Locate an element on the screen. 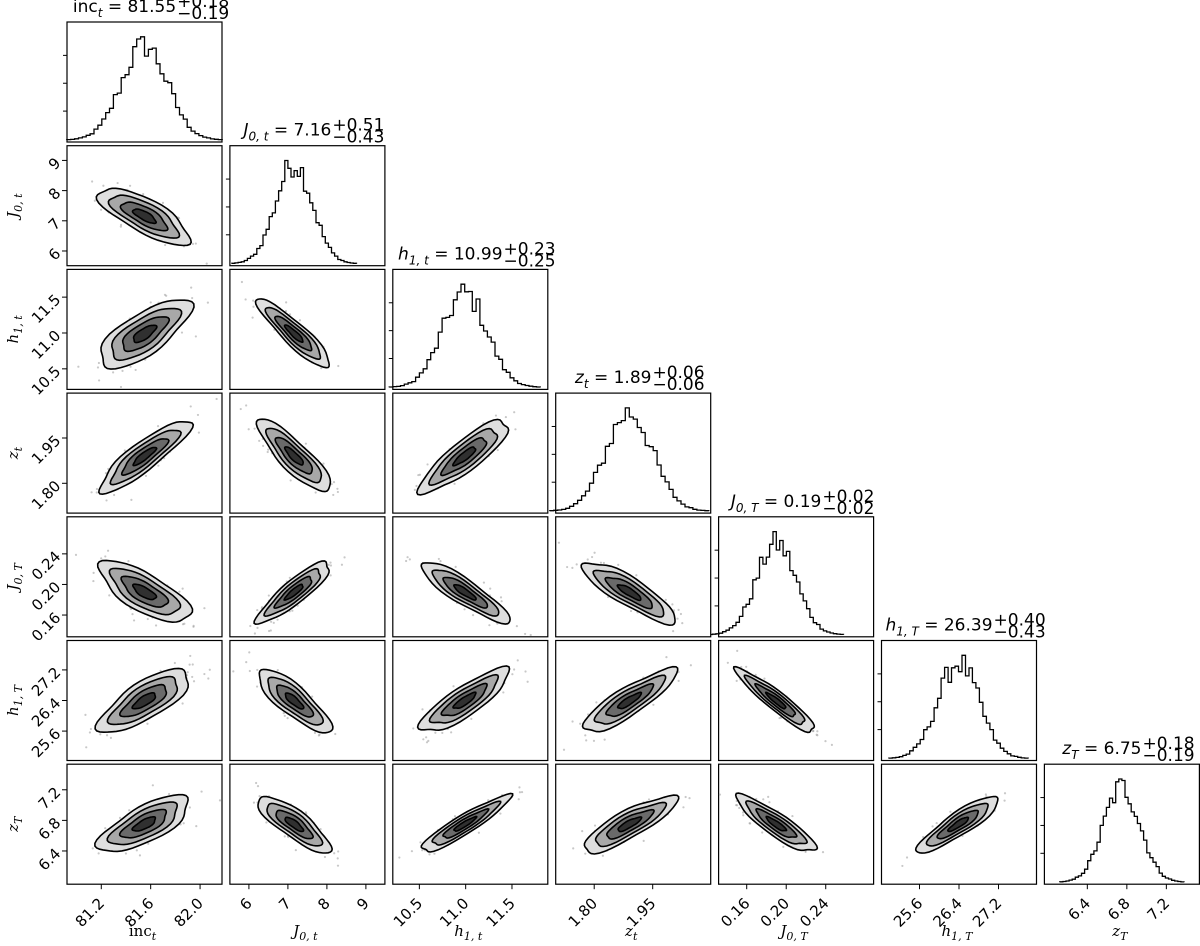 Image resolution: width=1200 pixels, height=946 pixels. y-tick-label: 8 is located at coordinates (54, 193).